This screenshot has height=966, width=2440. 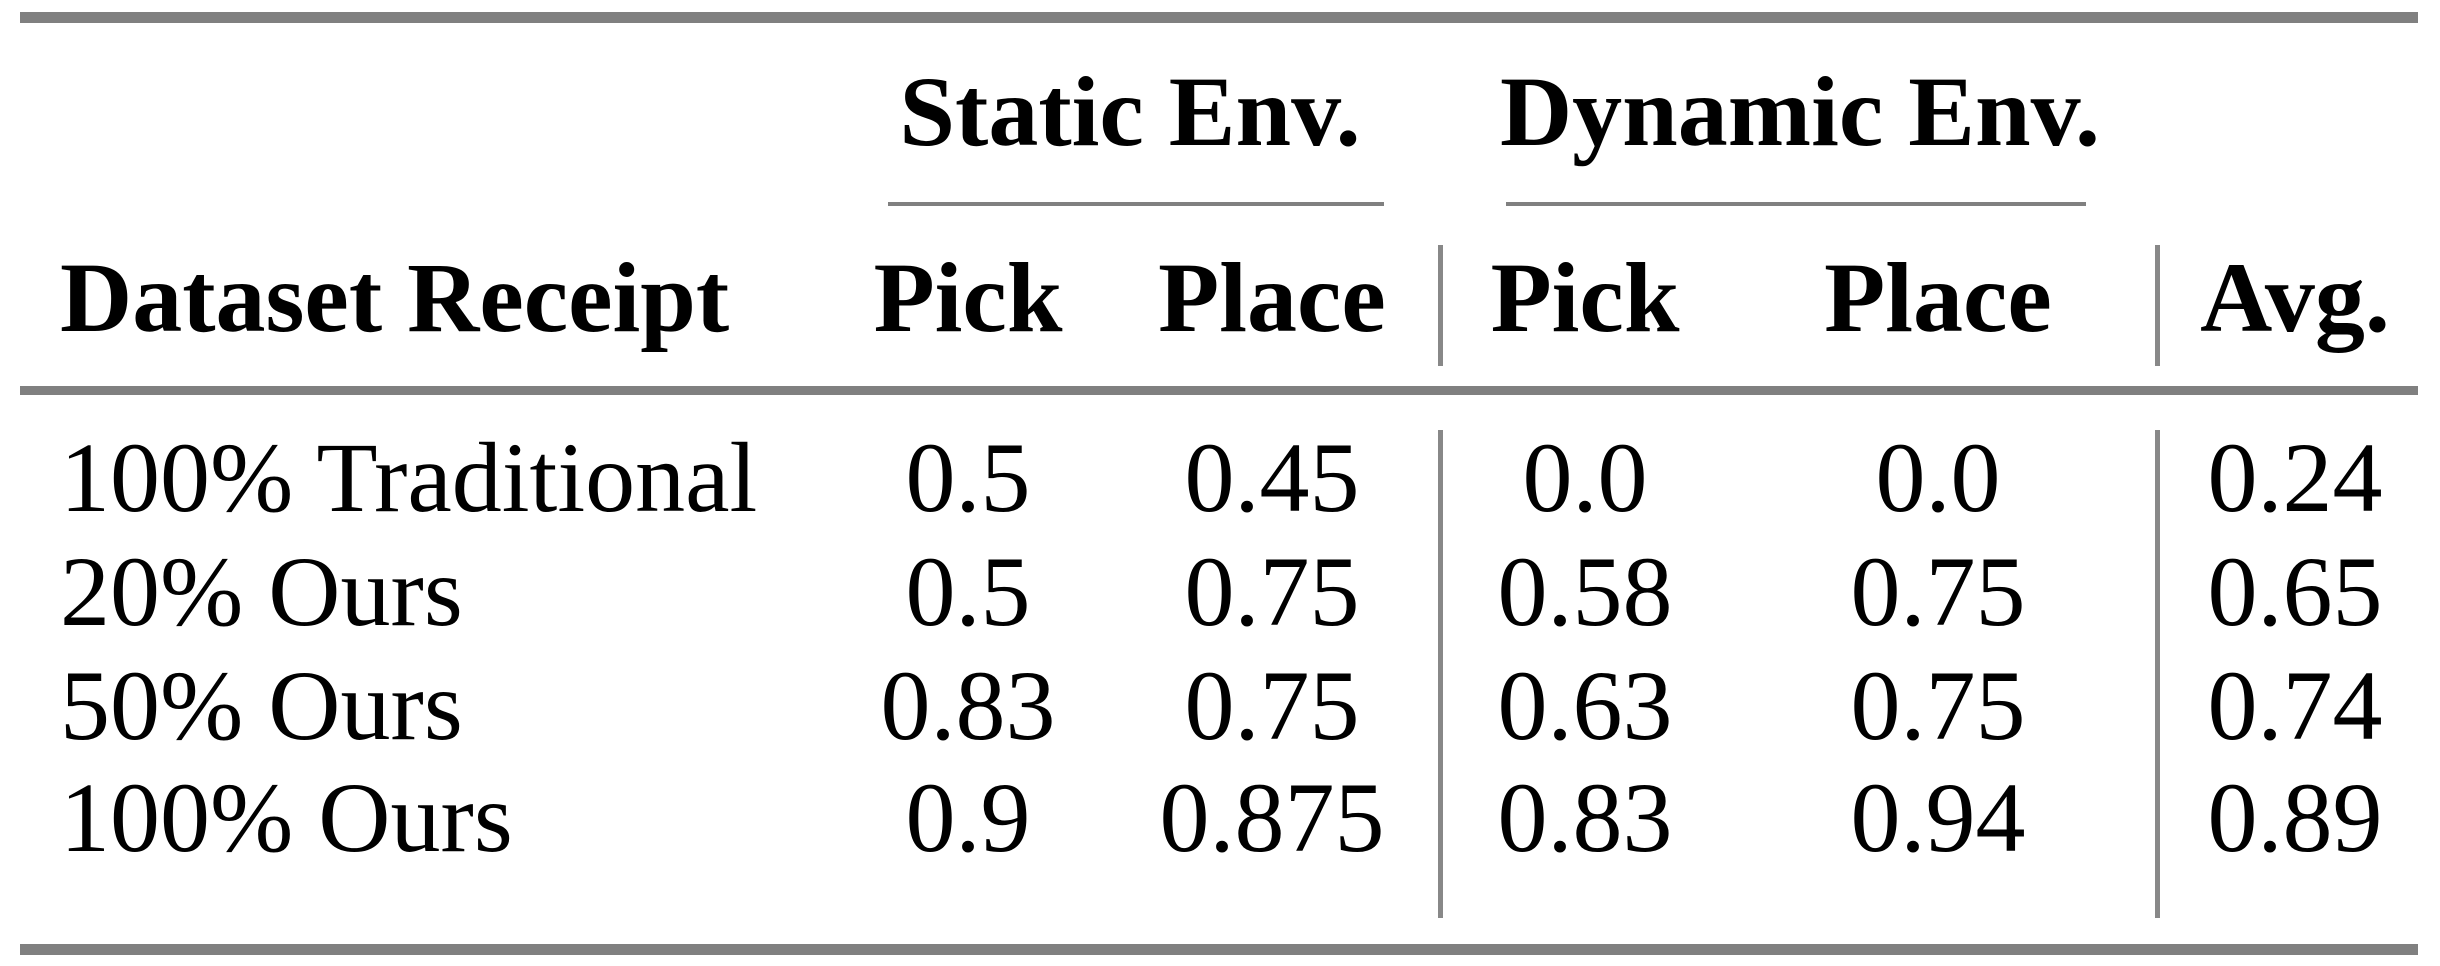 I want to click on column-header-dynamic-pick: Pick, so click(x=1585, y=297).